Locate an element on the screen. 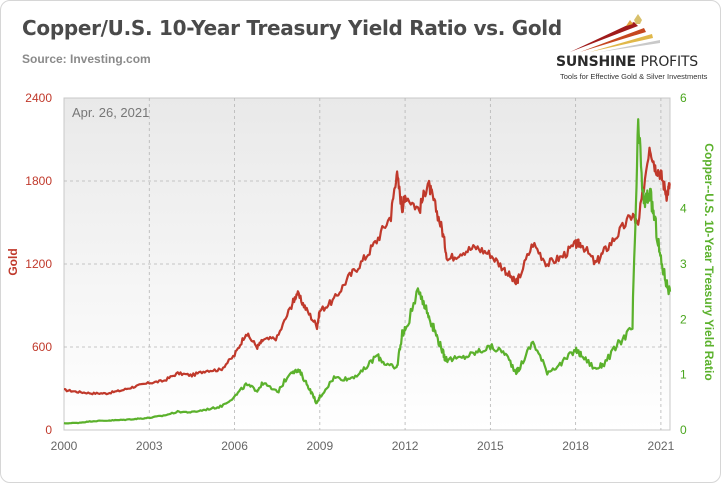 This screenshot has width=721, height=483. x-tick-label-2006: 2006 is located at coordinates (234, 446).